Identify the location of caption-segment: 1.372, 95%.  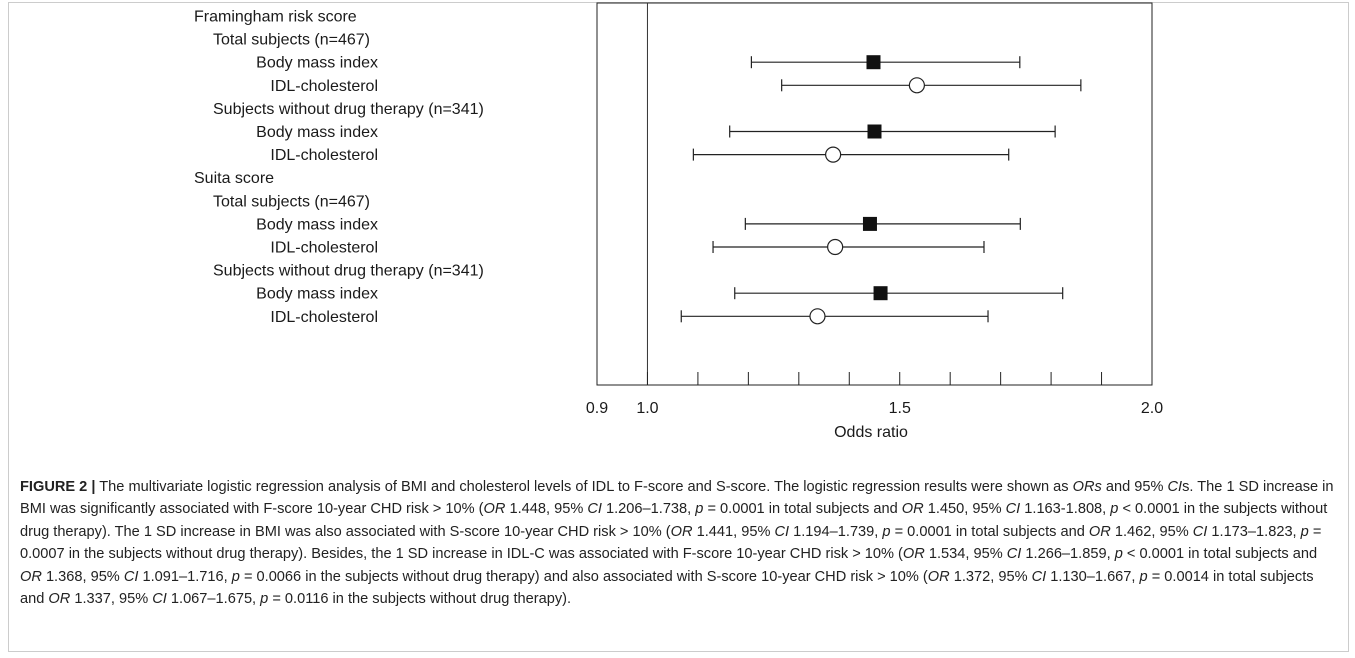
(990, 576).